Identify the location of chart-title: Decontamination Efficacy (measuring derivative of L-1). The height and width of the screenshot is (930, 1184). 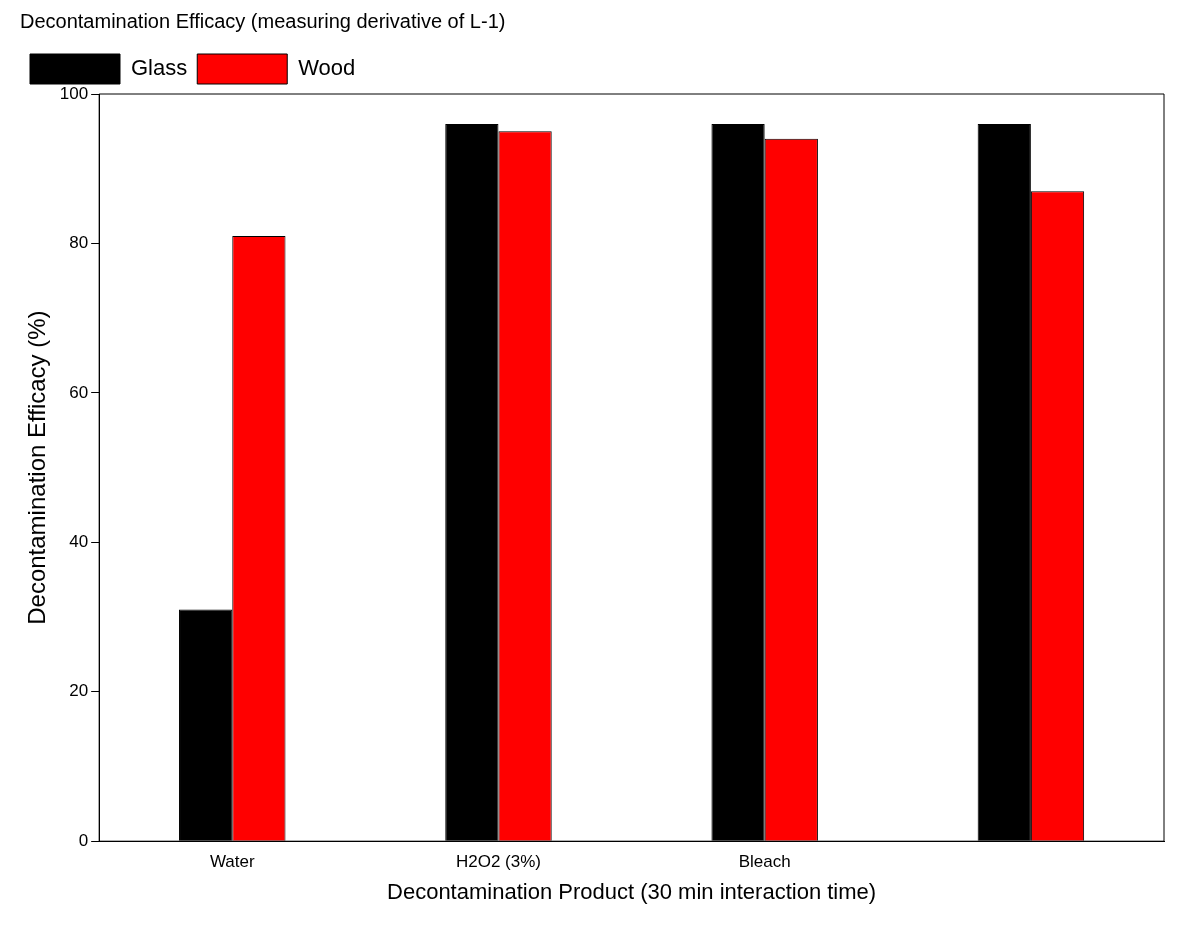
(263, 20).